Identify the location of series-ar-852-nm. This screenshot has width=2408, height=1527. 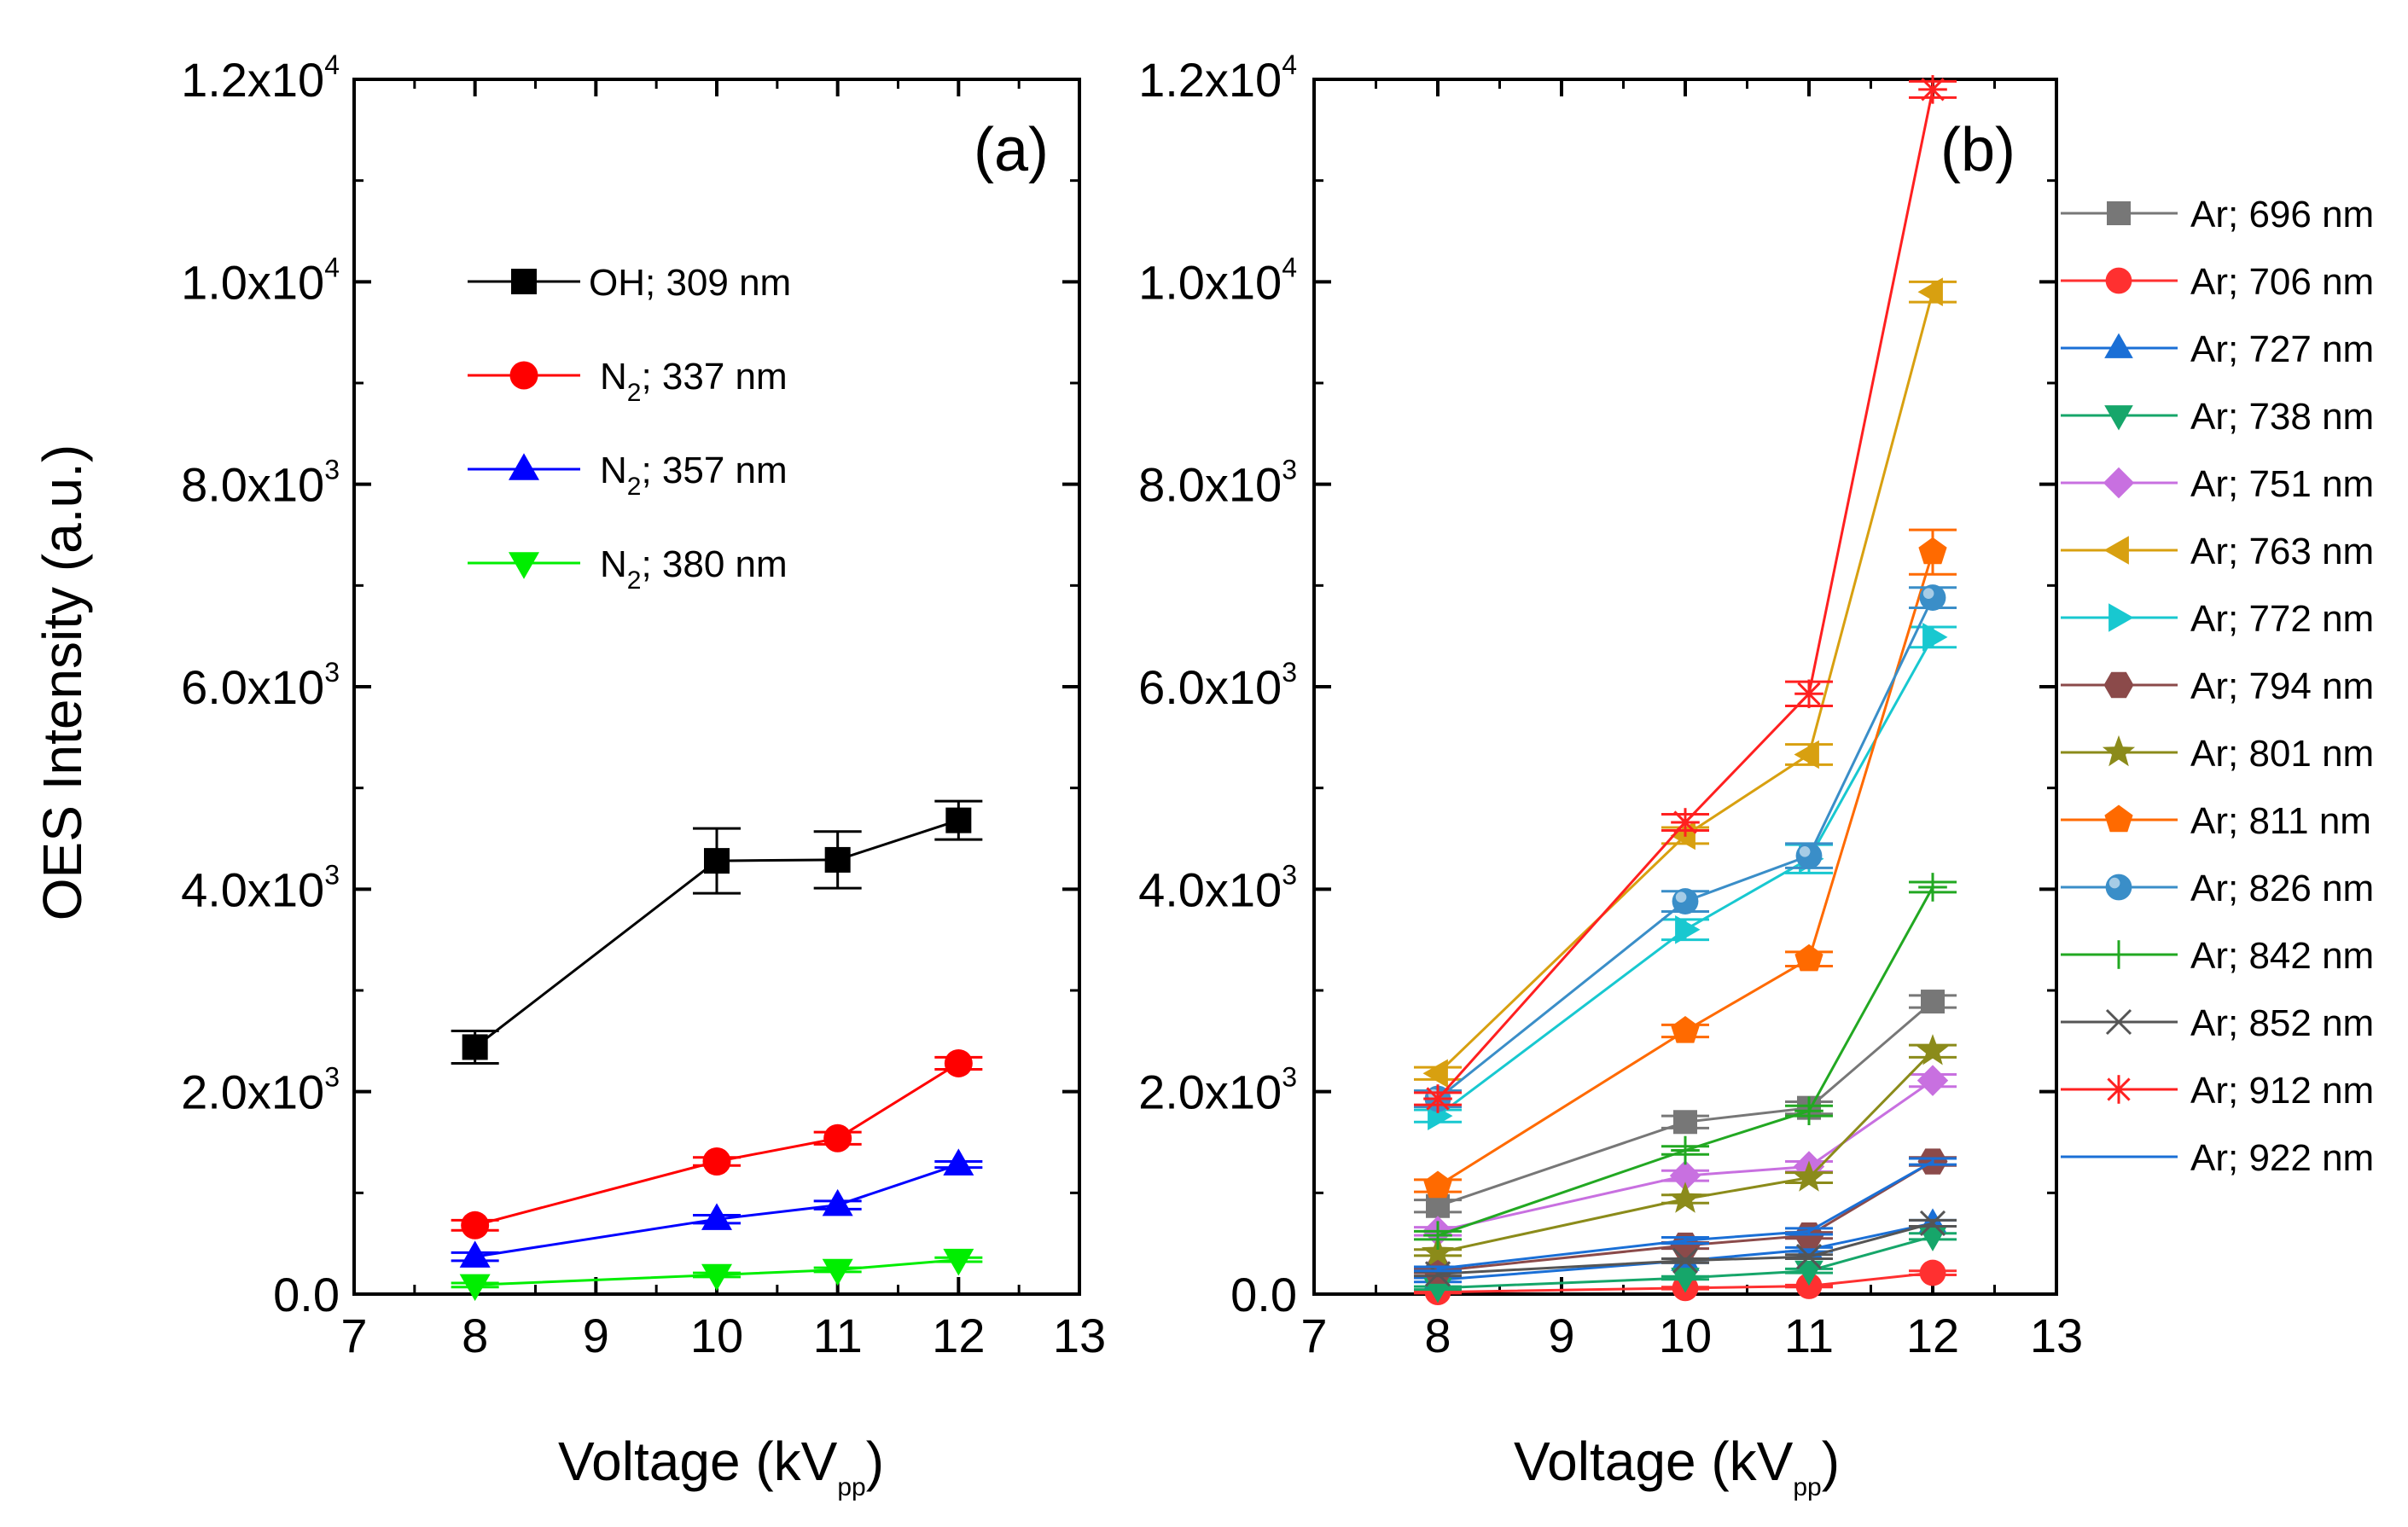
(1685, 1248).